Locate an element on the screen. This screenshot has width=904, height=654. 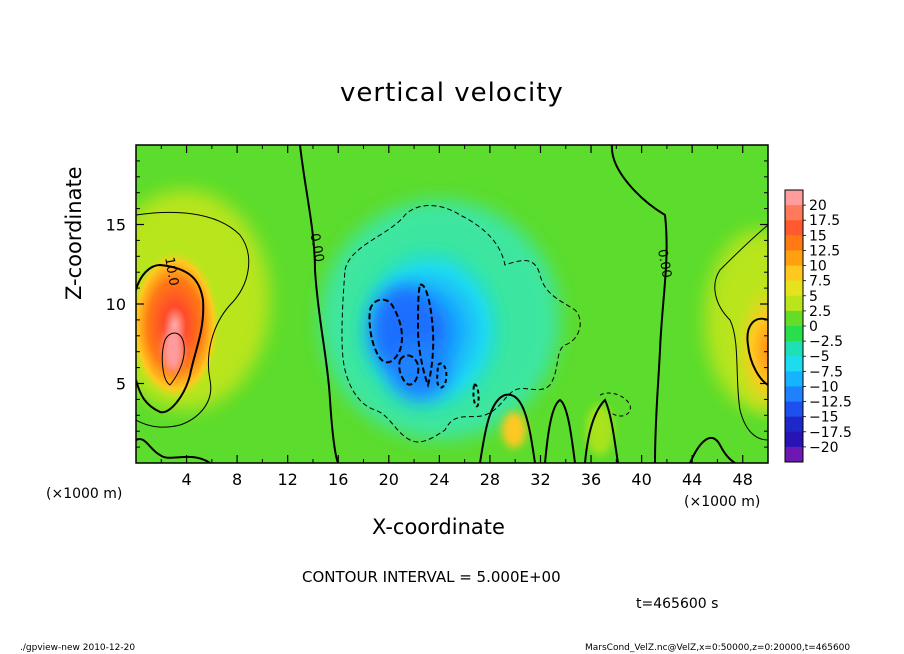
contour-labels: 10.0 0.00 0.00 is located at coordinates (417, 259).